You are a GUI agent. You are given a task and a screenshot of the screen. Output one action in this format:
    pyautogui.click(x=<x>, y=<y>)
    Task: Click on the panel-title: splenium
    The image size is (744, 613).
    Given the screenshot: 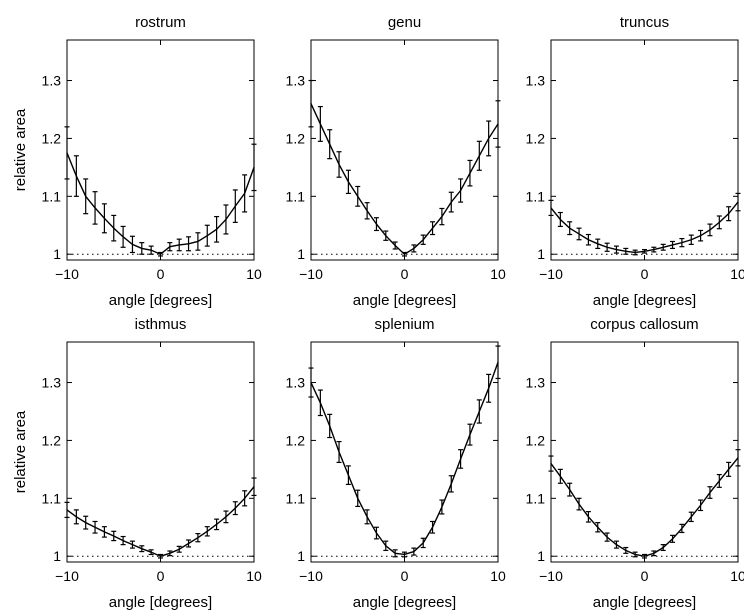 What is the action you would take?
    pyautogui.click(x=404, y=324)
    